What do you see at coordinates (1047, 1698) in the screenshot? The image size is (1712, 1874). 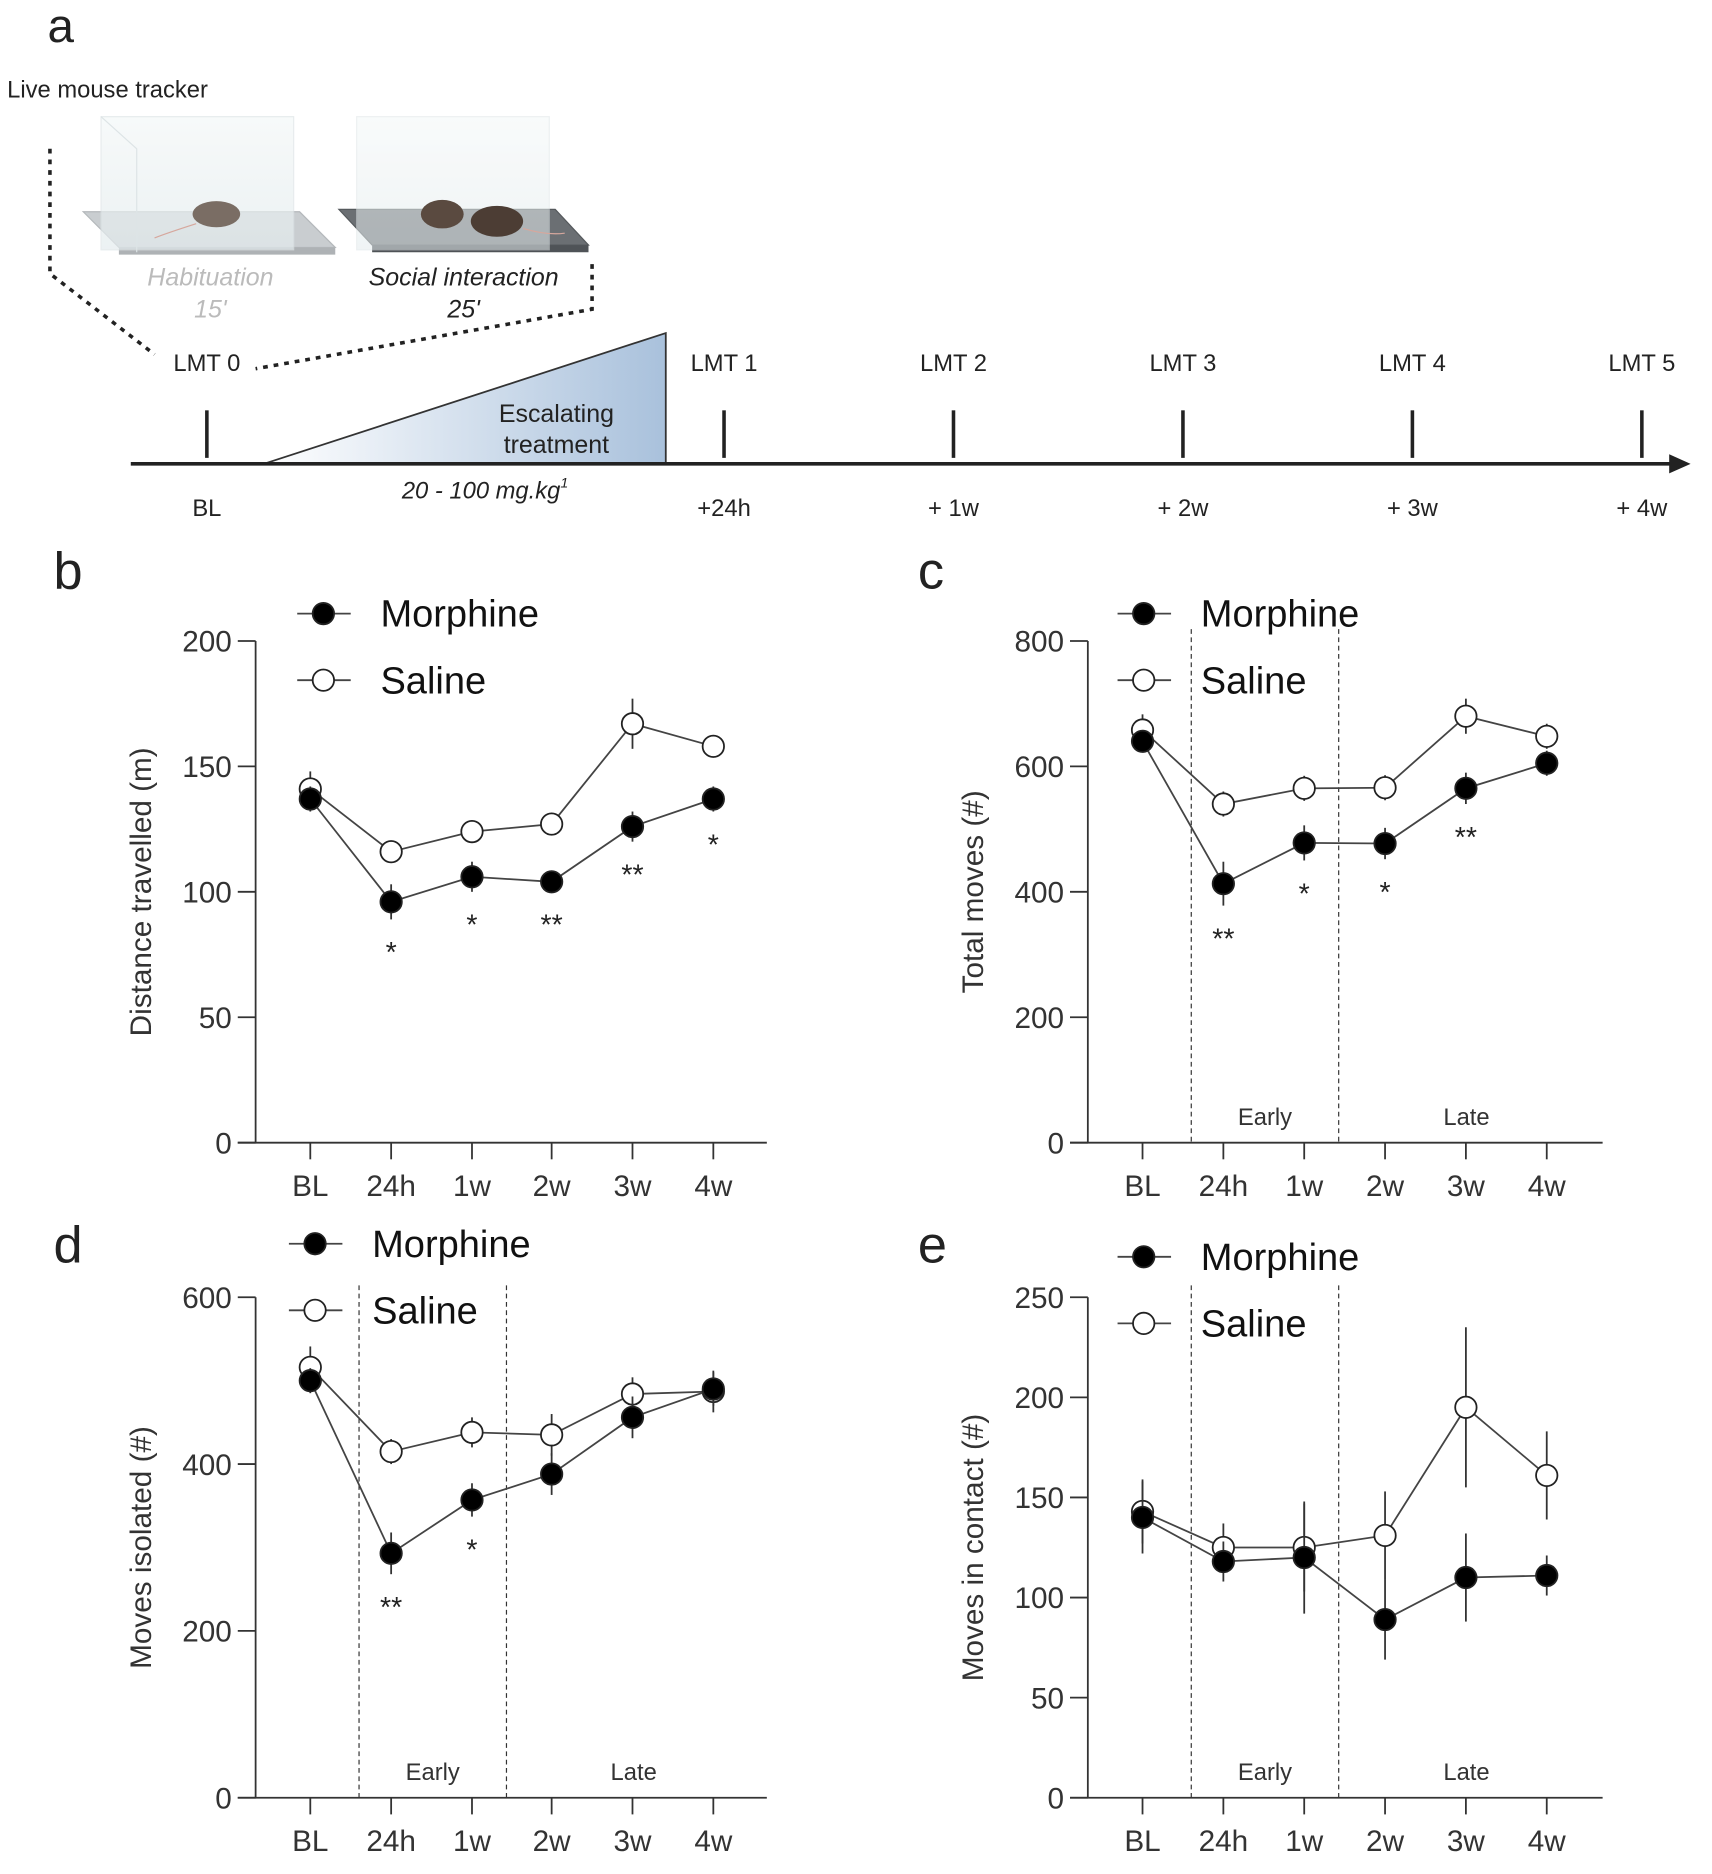 I see `y-tick-label: 50` at bounding box center [1047, 1698].